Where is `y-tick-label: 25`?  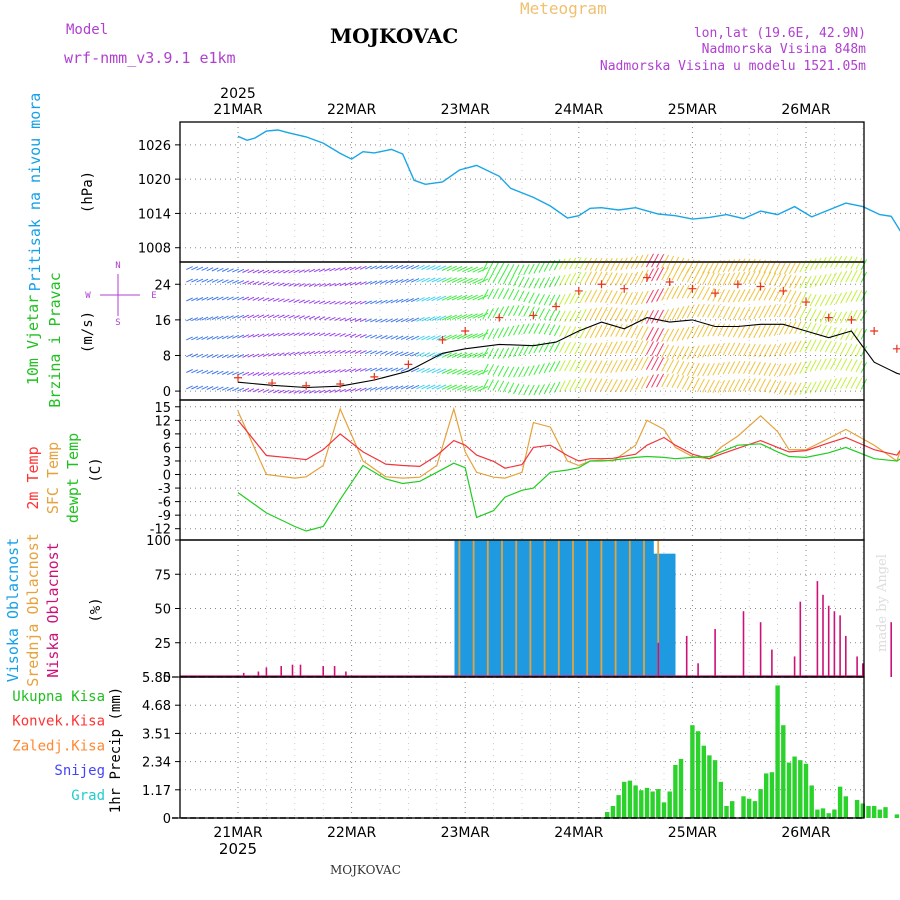 y-tick-label: 25 is located at coordinates (162, 644).